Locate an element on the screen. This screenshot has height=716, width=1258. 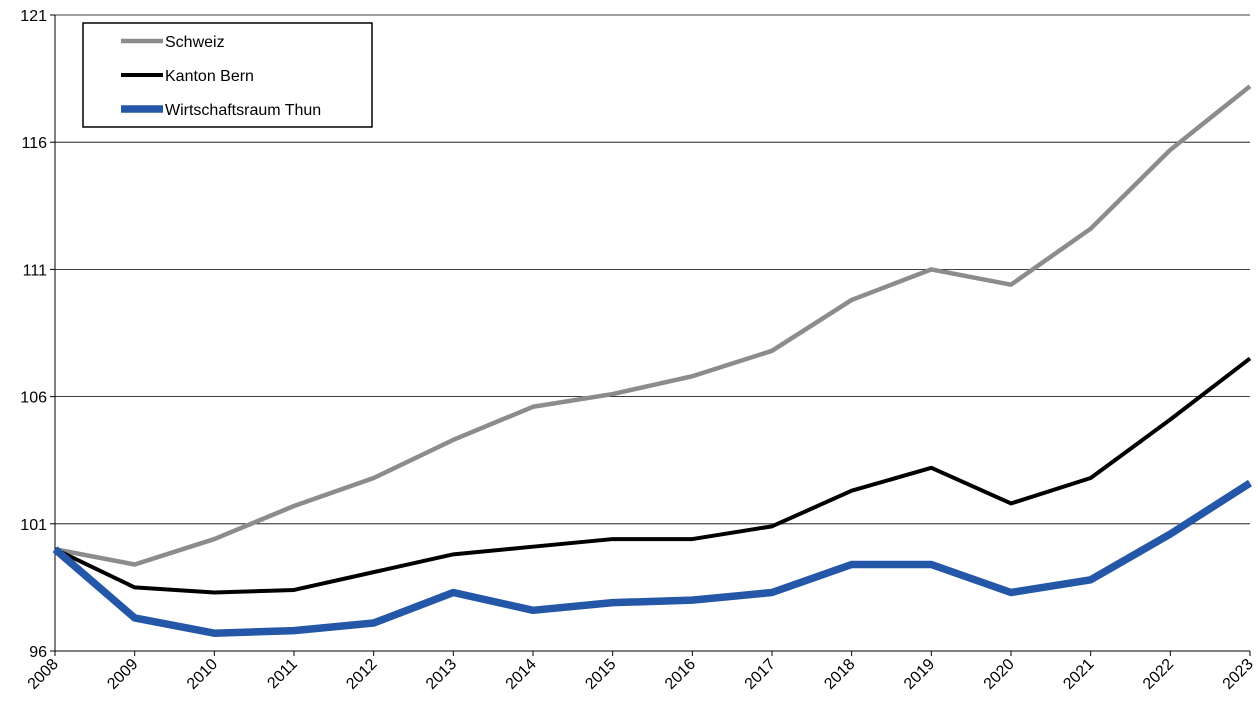
x-tick-label: 2023 is located at coordinates (1238, 674).